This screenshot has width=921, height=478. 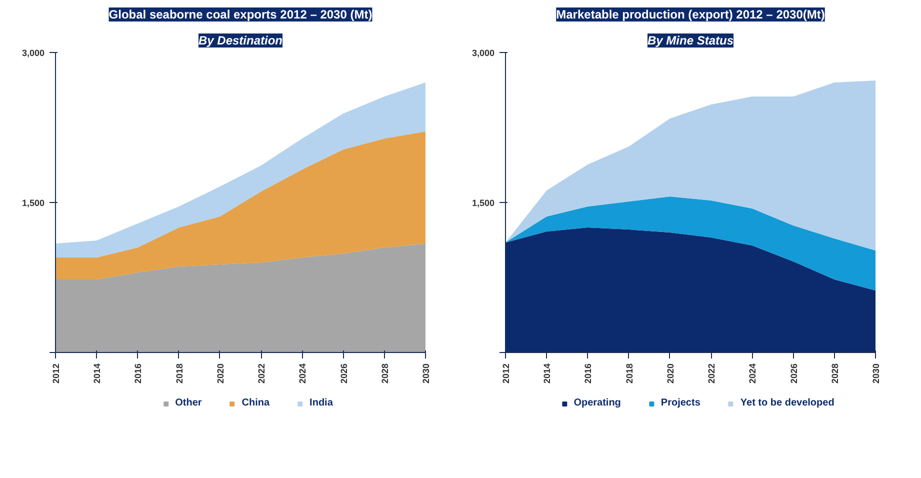 What do you see at coordinates (597, 403) in the screenshot?
I see `legend-label: Operating` at bounding box center [597, 403].